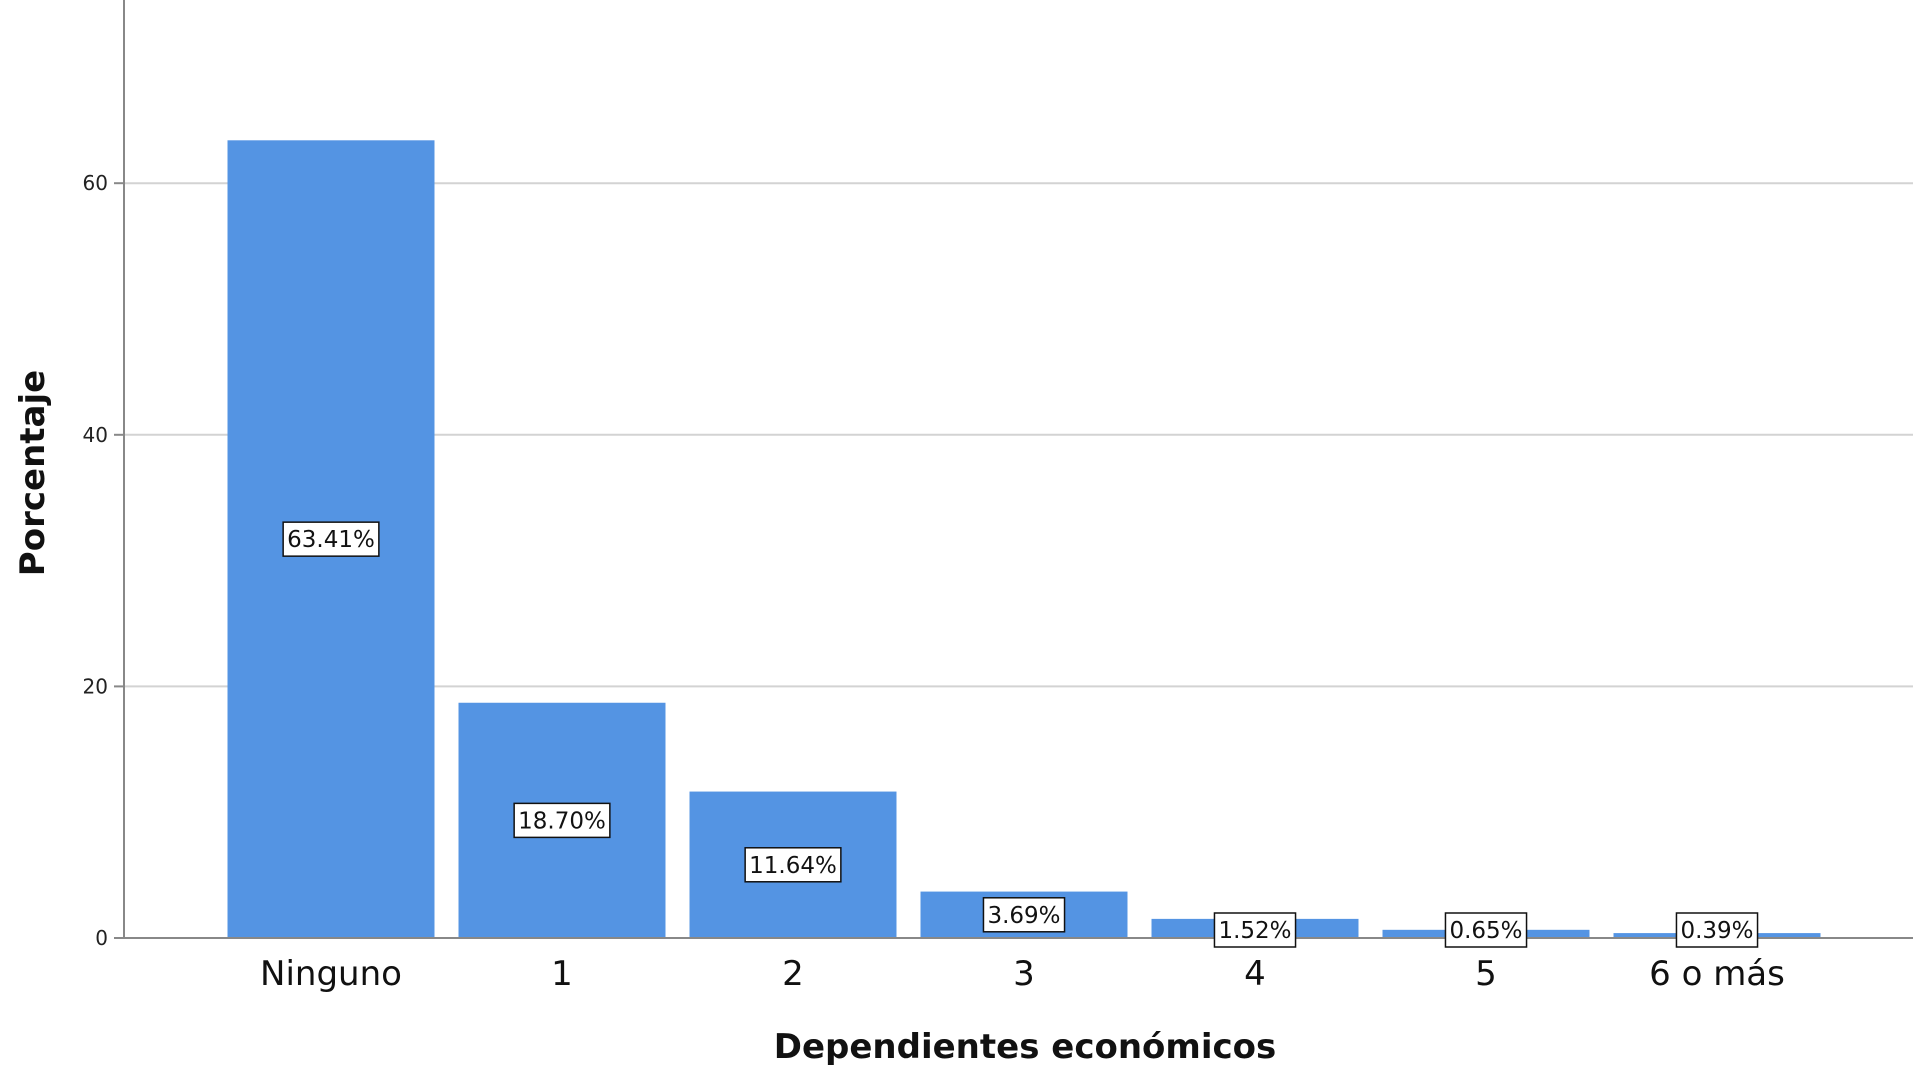 The width and height of the screenshot is (1913, 1070). Describe the element at coordinates (101, 938) in the screenshot. I see `y-tick-label: 0` at that location.